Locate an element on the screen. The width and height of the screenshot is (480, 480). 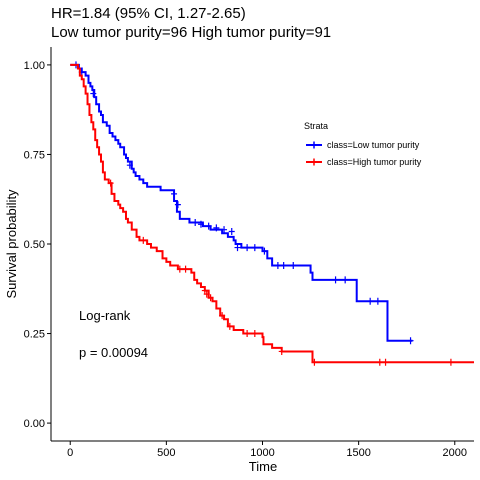
y-tick-label: 0.50 is located at coordinates (34, 245).